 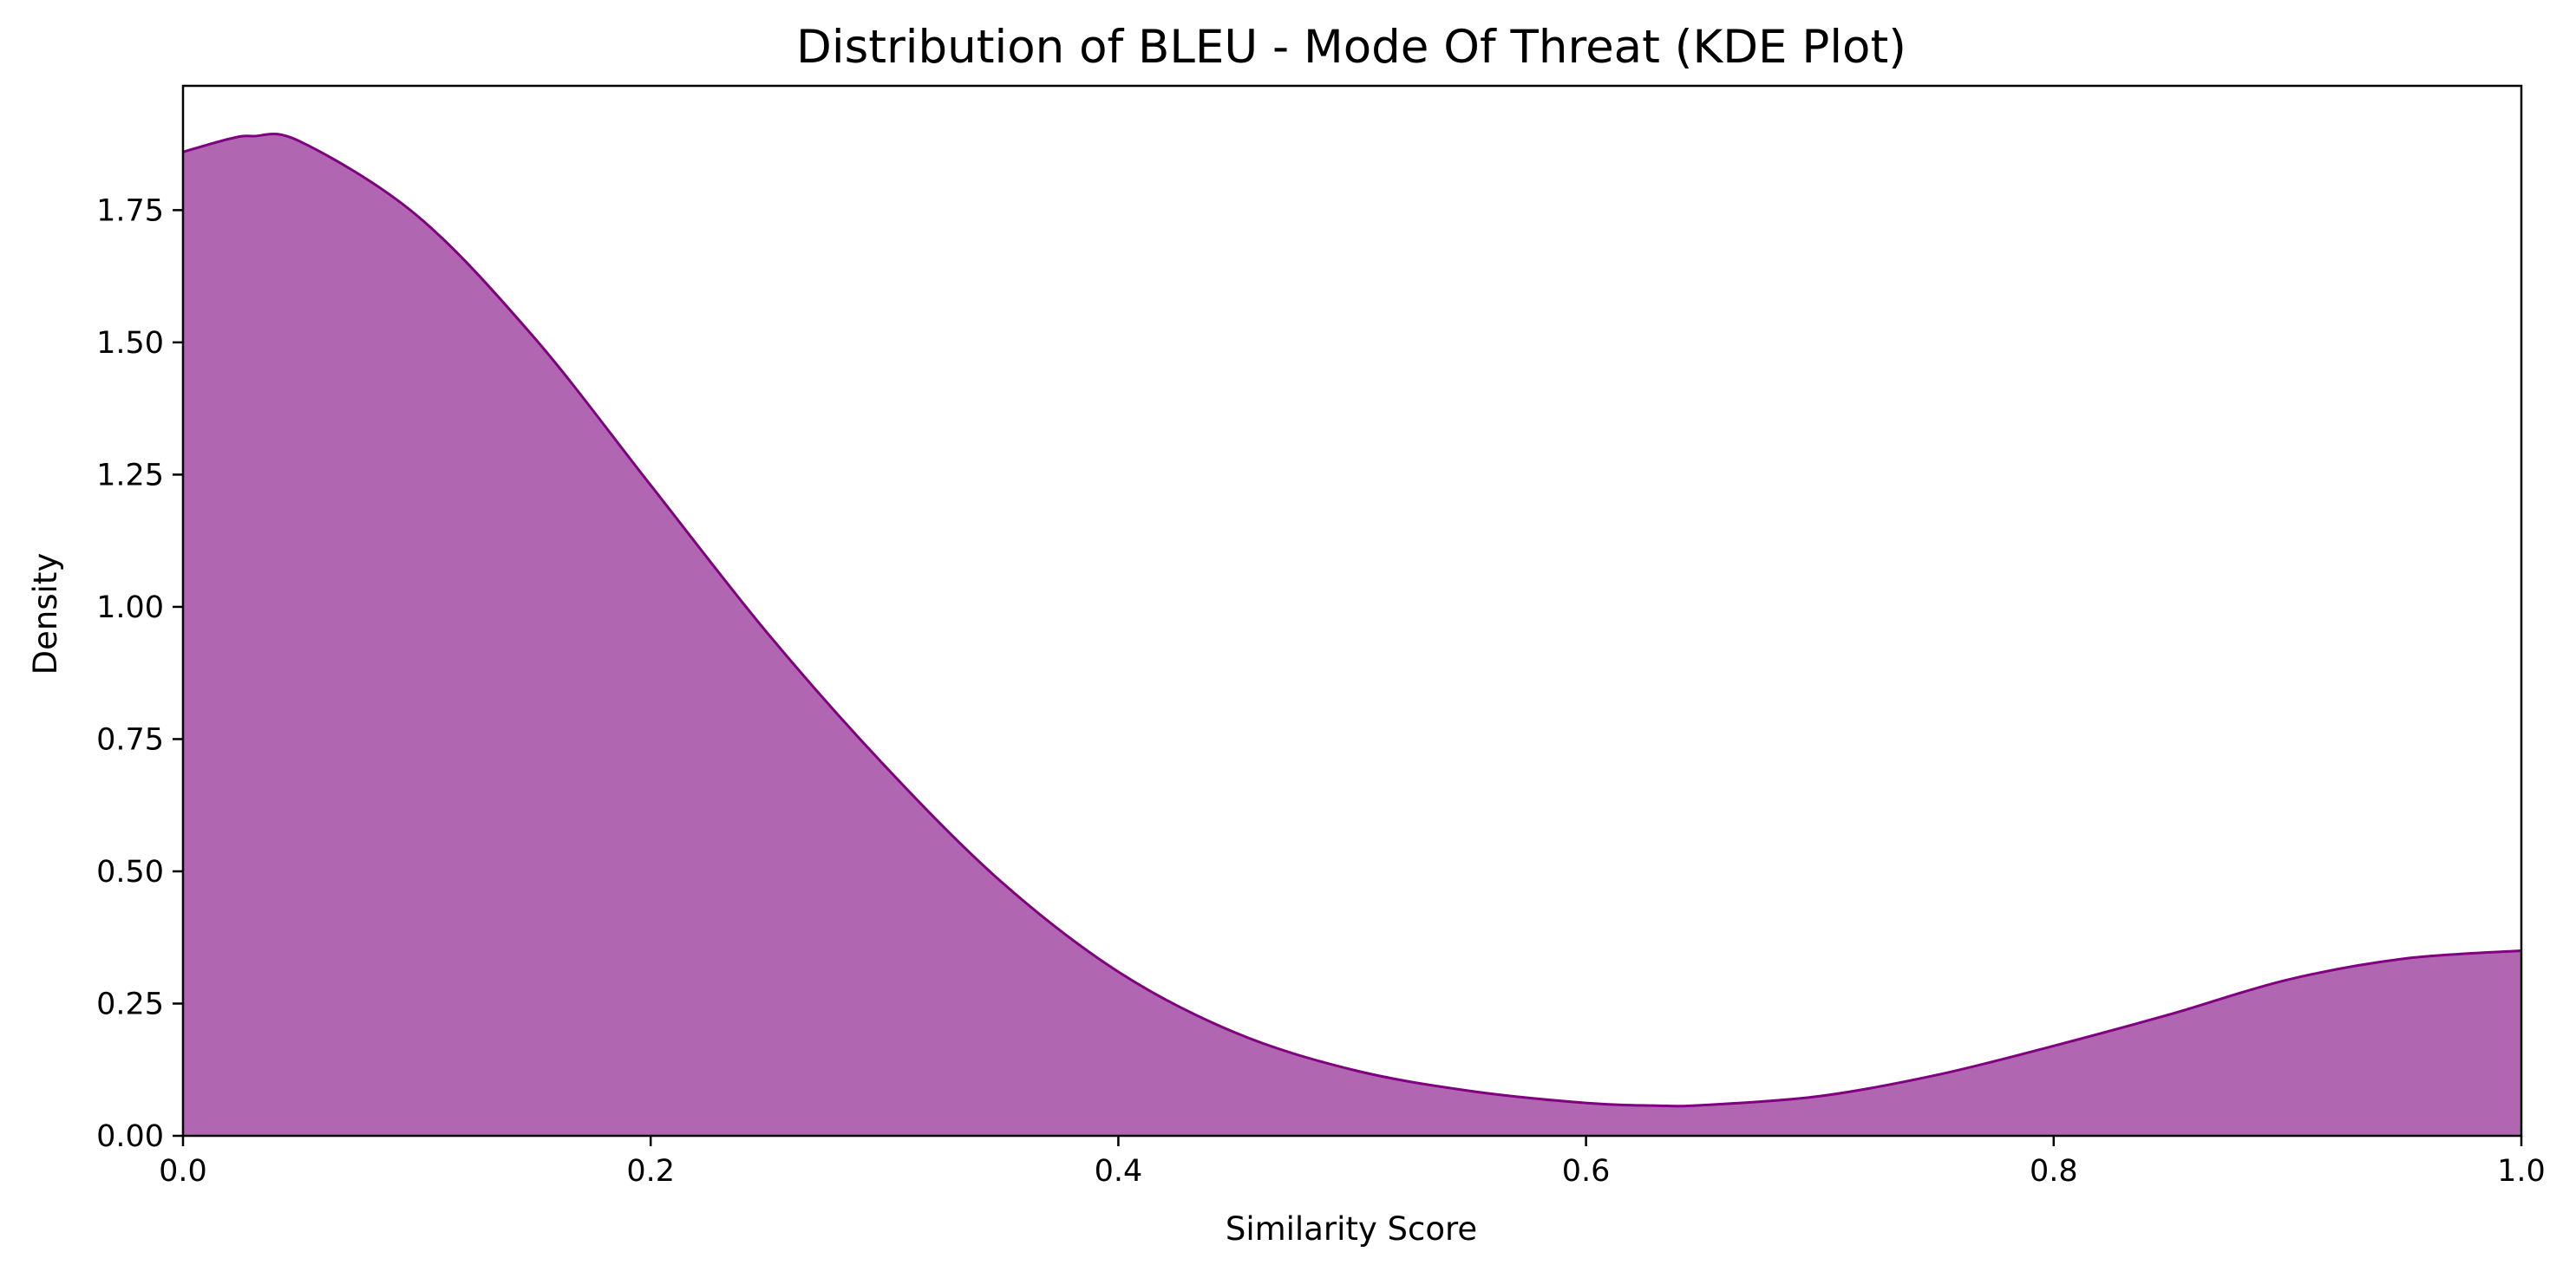 What do you see at coordinates (130, 1136) in the screenshot?
I see `y-tick-label: 0.00` at bounding box center [130, 1136].